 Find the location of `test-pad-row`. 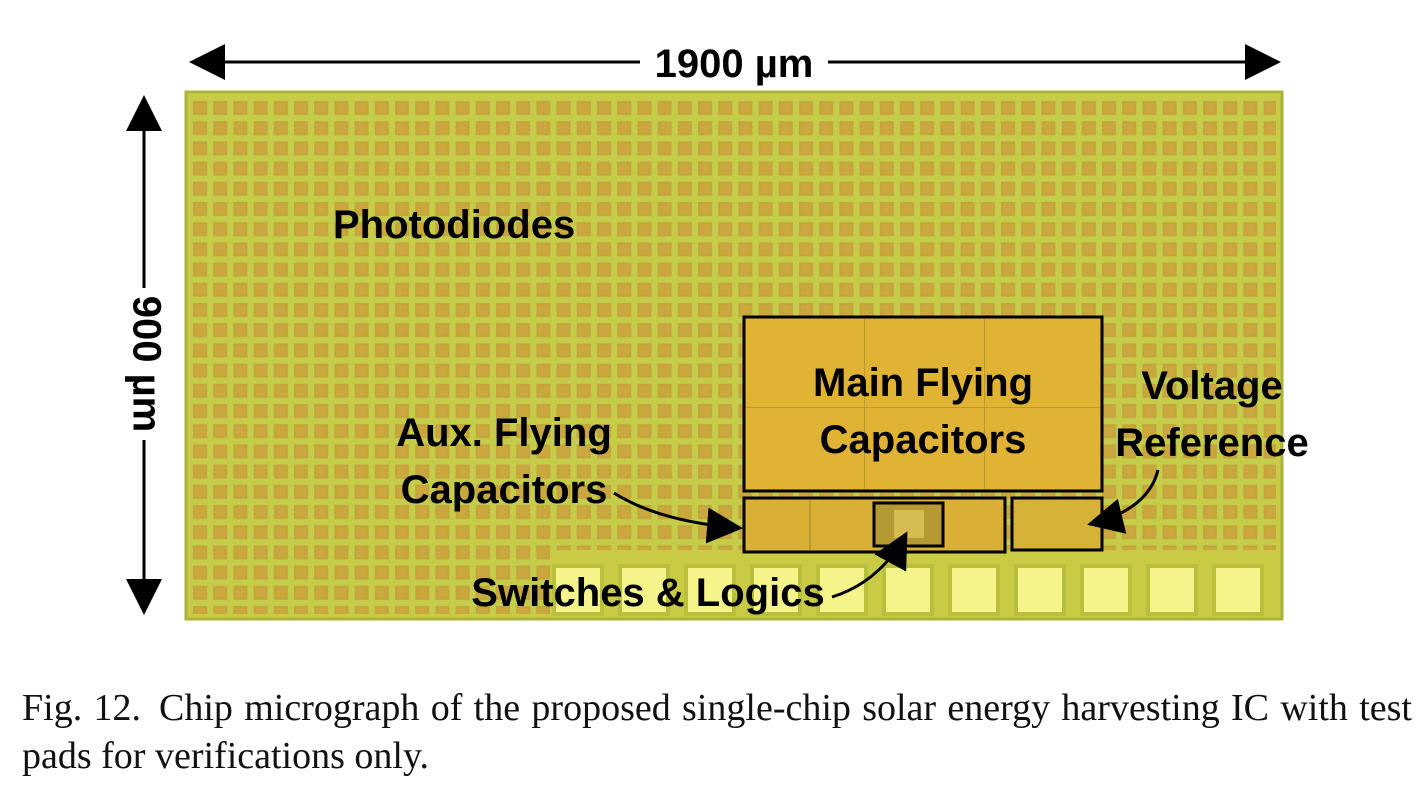

test-pad-row is located at coordinates (908, 590).